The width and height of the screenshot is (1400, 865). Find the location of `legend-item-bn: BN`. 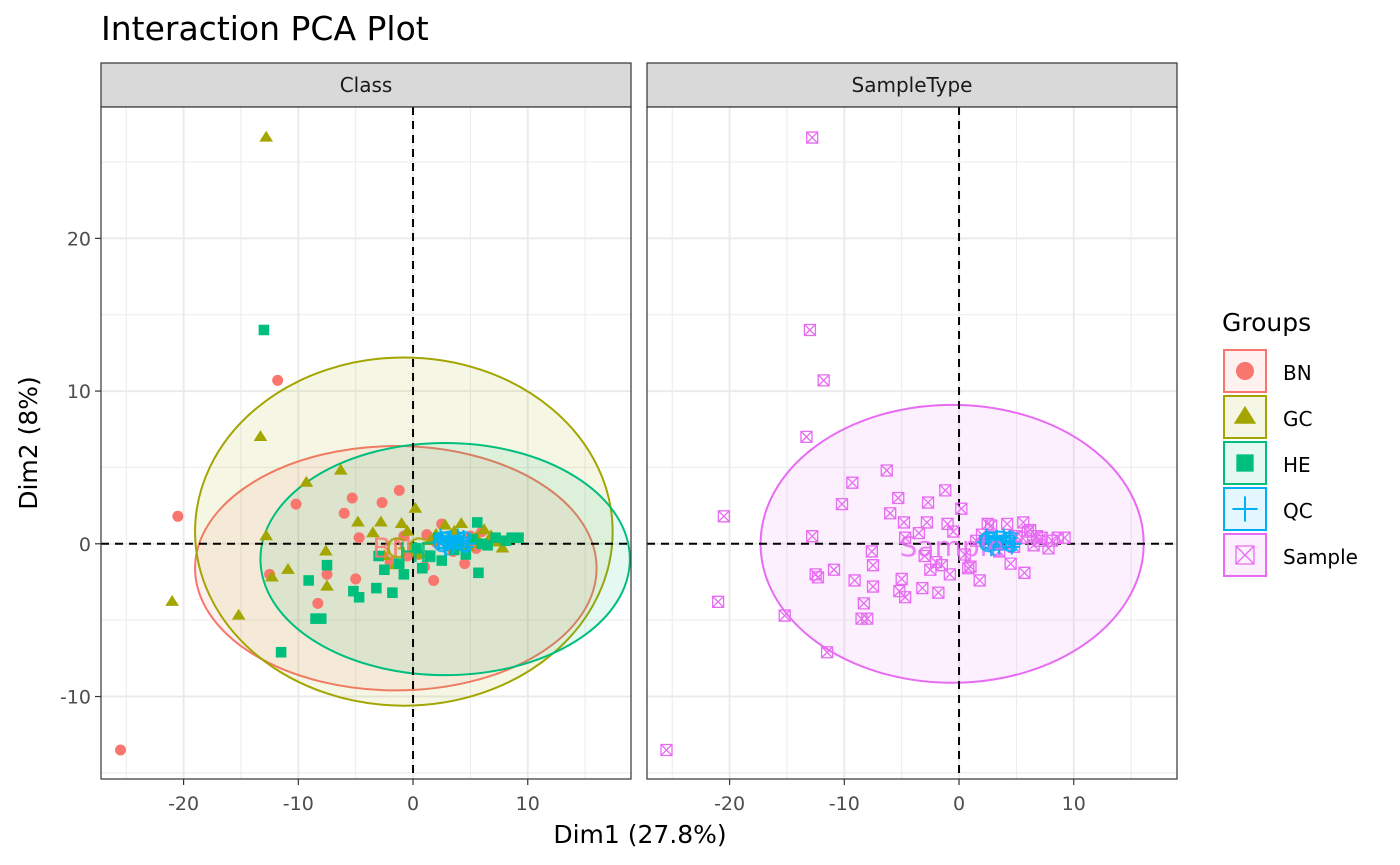

legend-item-bn: BN is located at coordinates (1267, 371).